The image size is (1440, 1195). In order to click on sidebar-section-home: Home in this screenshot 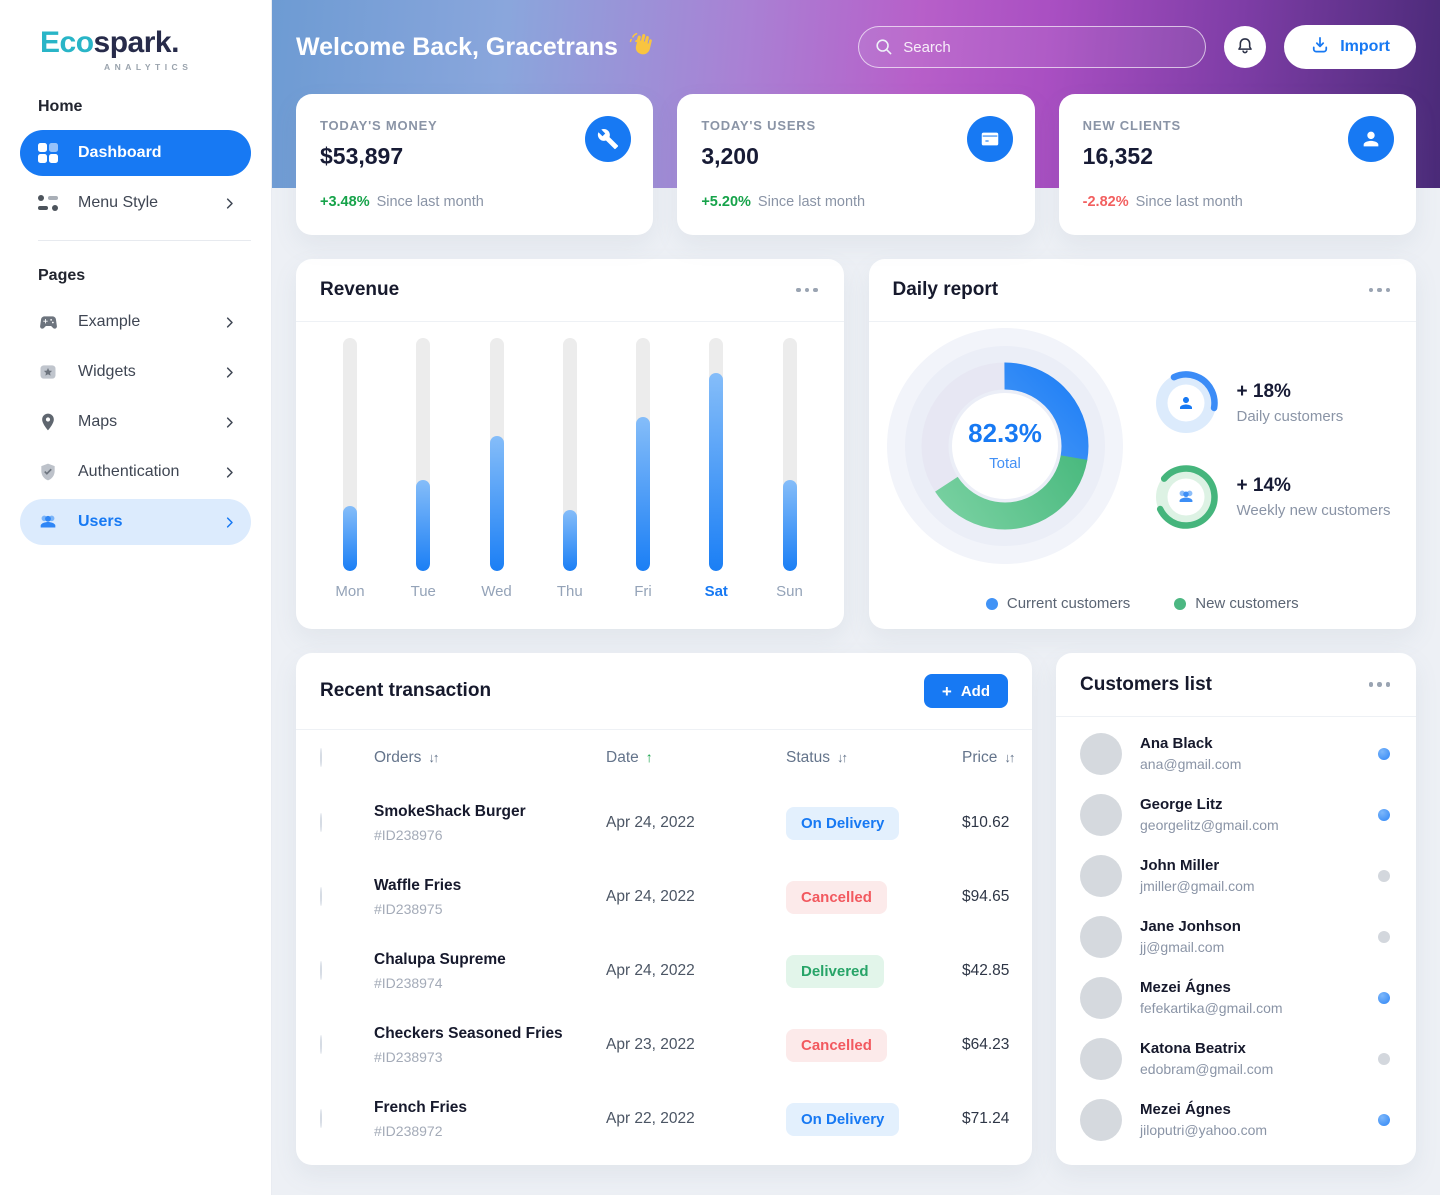, I will do `click(60, 106)`.